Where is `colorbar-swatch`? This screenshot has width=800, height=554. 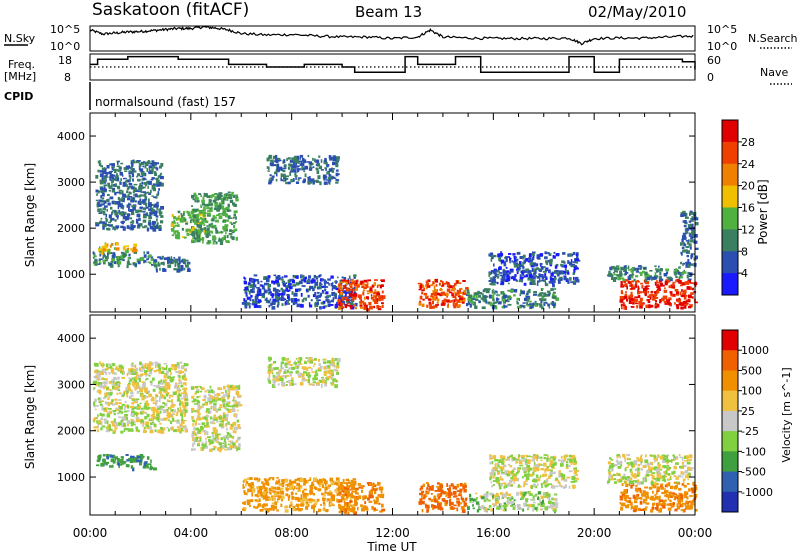 colorbar-swatch is located at coordinates (730, 175).